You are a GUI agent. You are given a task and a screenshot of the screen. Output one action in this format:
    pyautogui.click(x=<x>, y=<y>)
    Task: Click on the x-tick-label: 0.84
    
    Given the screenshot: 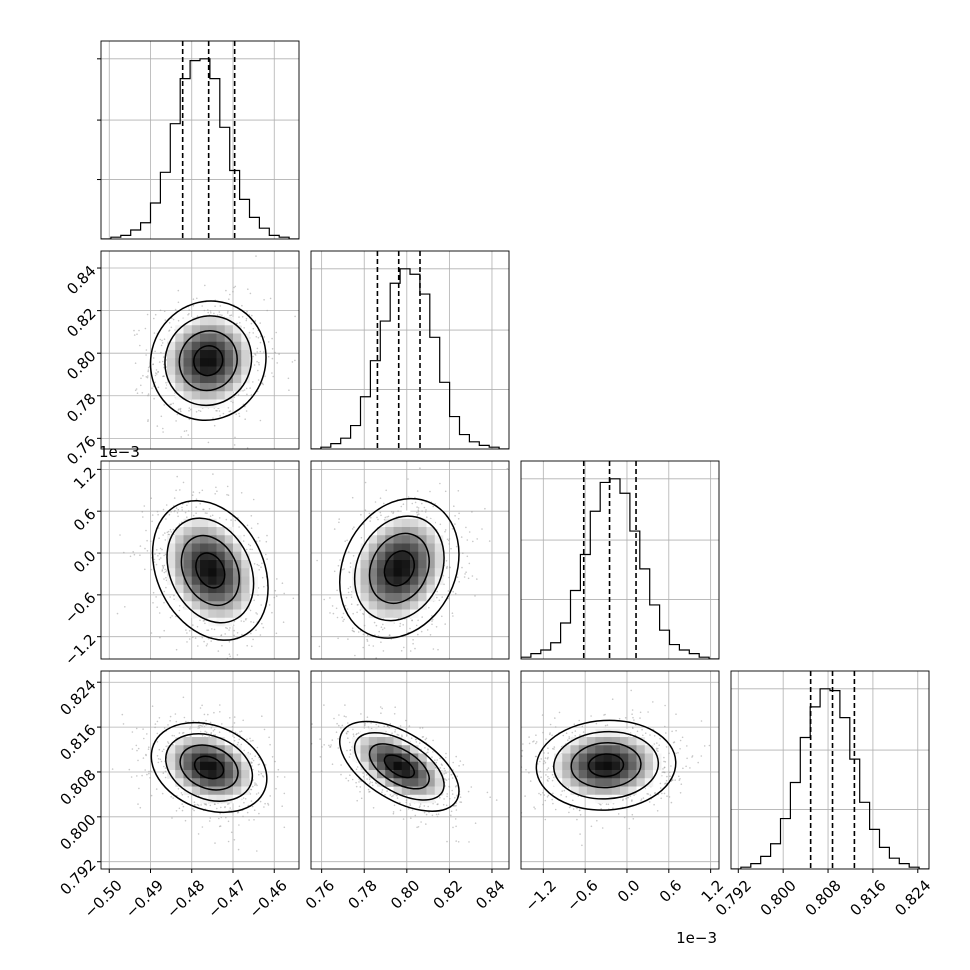 What is the action you would take?
    pyautogui.click(x=490, y=894)
    